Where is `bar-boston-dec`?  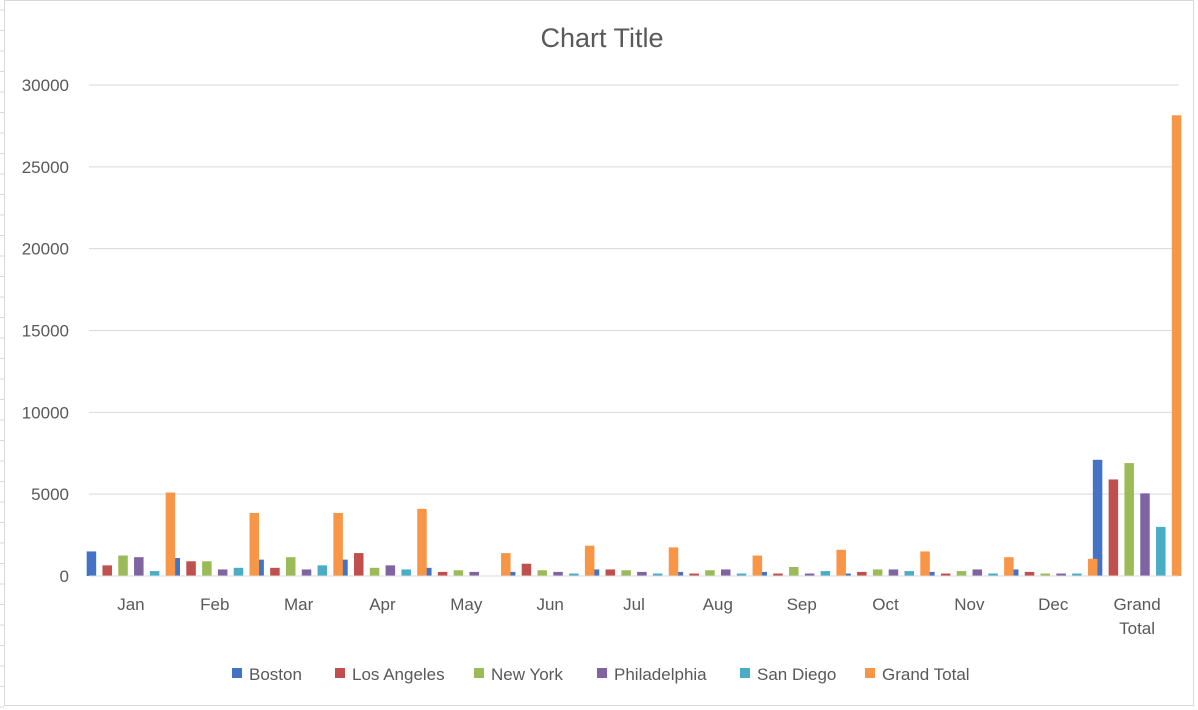 bar-boston-dec is located at coordinates (1013, 572).